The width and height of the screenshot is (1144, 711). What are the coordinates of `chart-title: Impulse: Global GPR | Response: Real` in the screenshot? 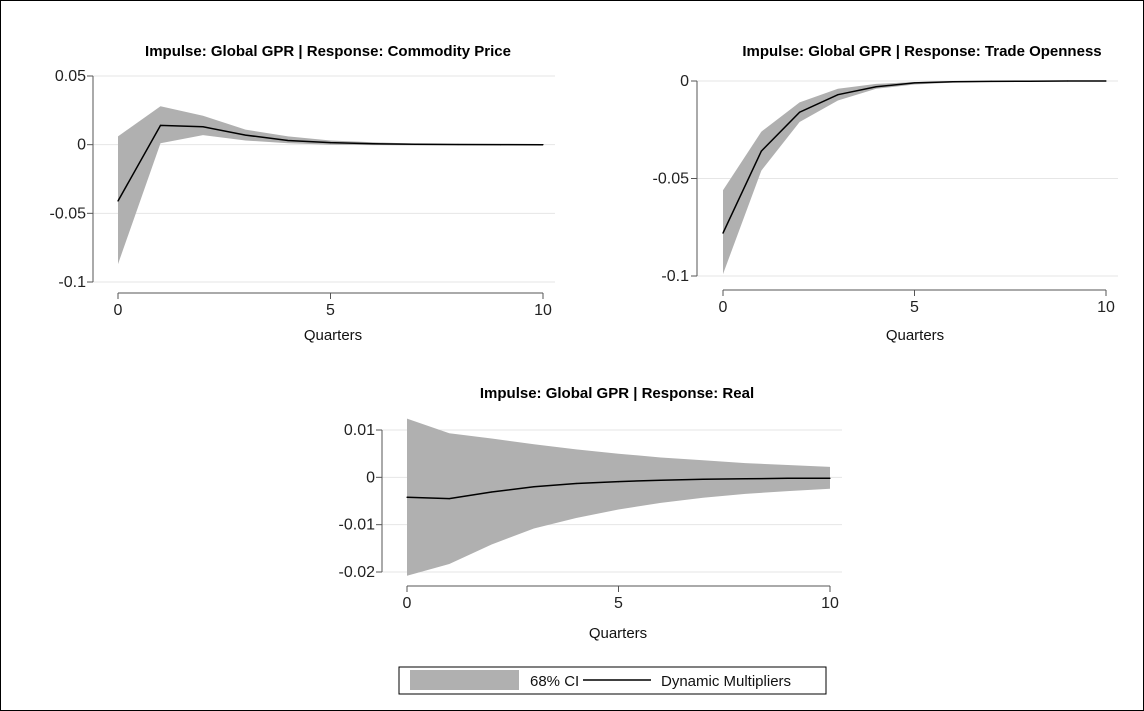 It's located at (617, 393).